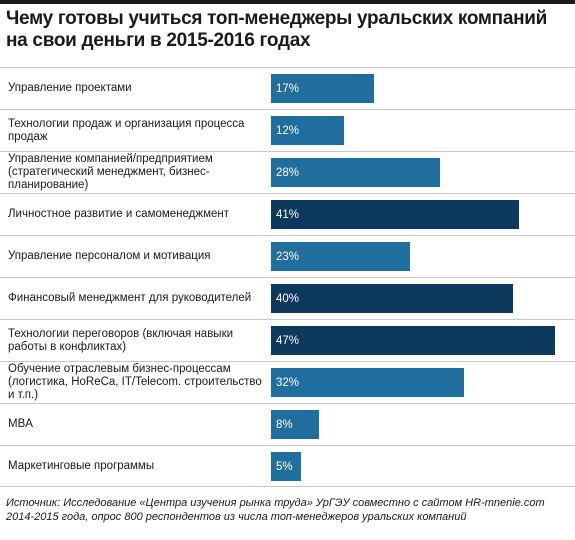 This screenshot has height=540, width=575. What do you see at coordinates (295, 424) in the screenshot?
I see `bar: 8%` at bounding box center [295, 424].